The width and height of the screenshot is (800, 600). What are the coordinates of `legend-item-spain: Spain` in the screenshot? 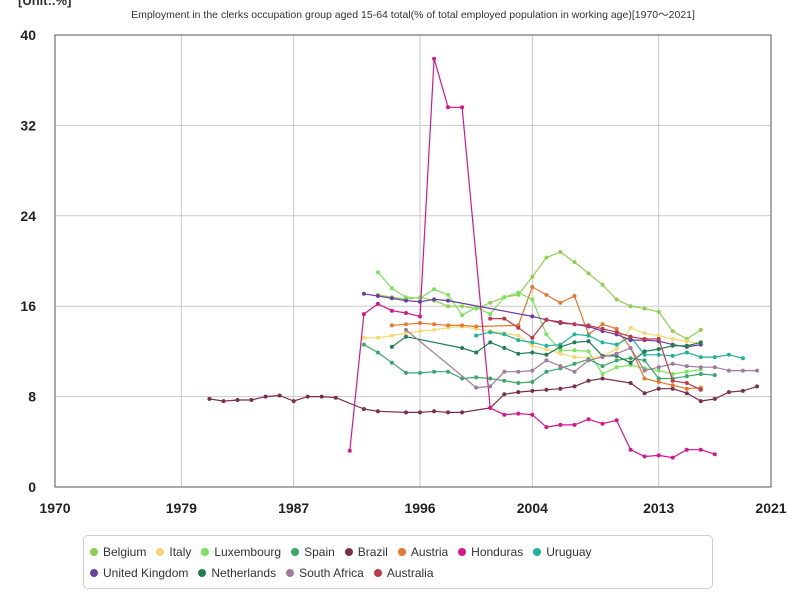 It's located at (313, 551).